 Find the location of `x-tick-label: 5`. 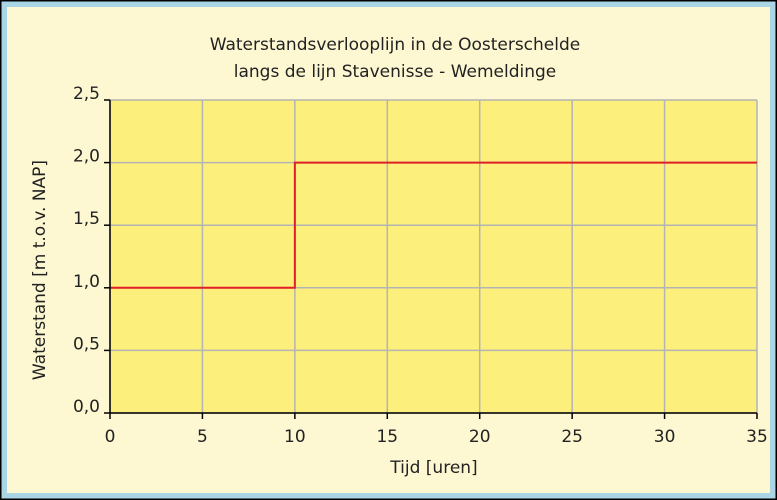

x-tick-label: 5 is located at coordinates (202, 437).